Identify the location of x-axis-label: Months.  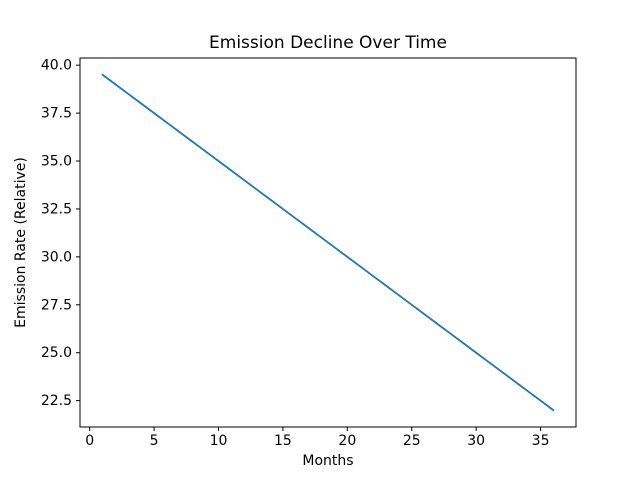
(327, 461).